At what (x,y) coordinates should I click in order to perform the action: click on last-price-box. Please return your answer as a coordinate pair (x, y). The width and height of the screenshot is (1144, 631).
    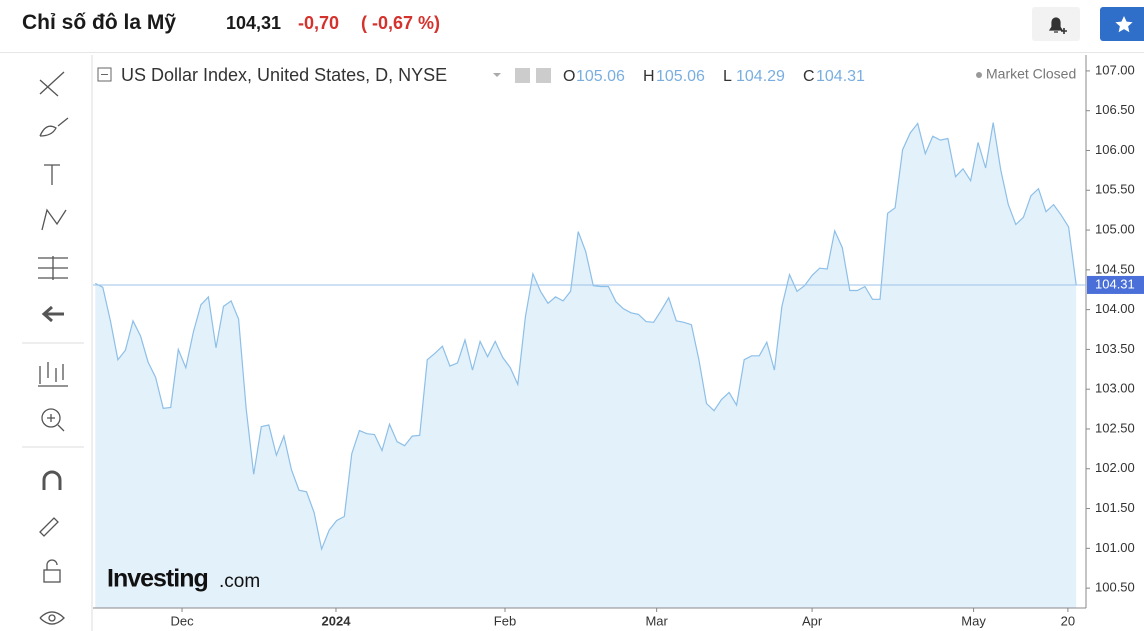
    Looking at the image, I should click on (1115, 284).